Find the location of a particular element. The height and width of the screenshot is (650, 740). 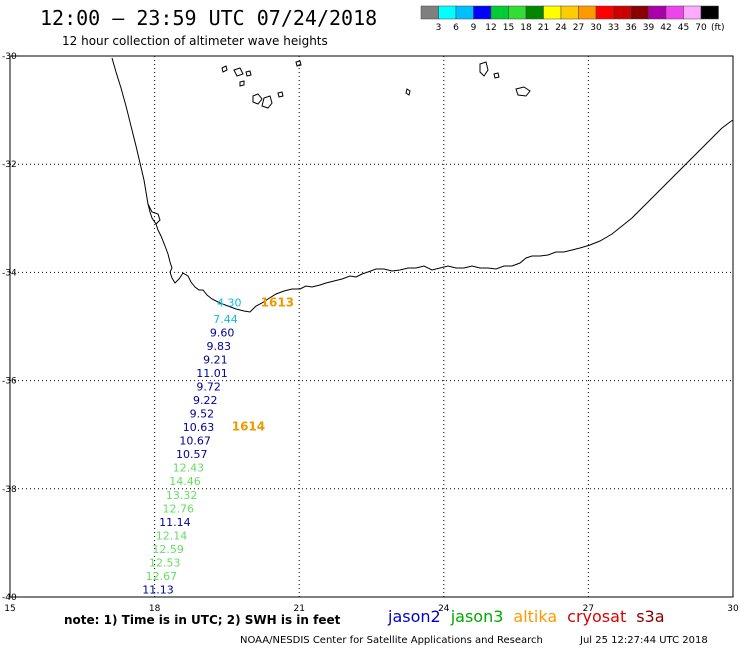

wave-height-value: 12.53 is located at coordinates (165, 562).